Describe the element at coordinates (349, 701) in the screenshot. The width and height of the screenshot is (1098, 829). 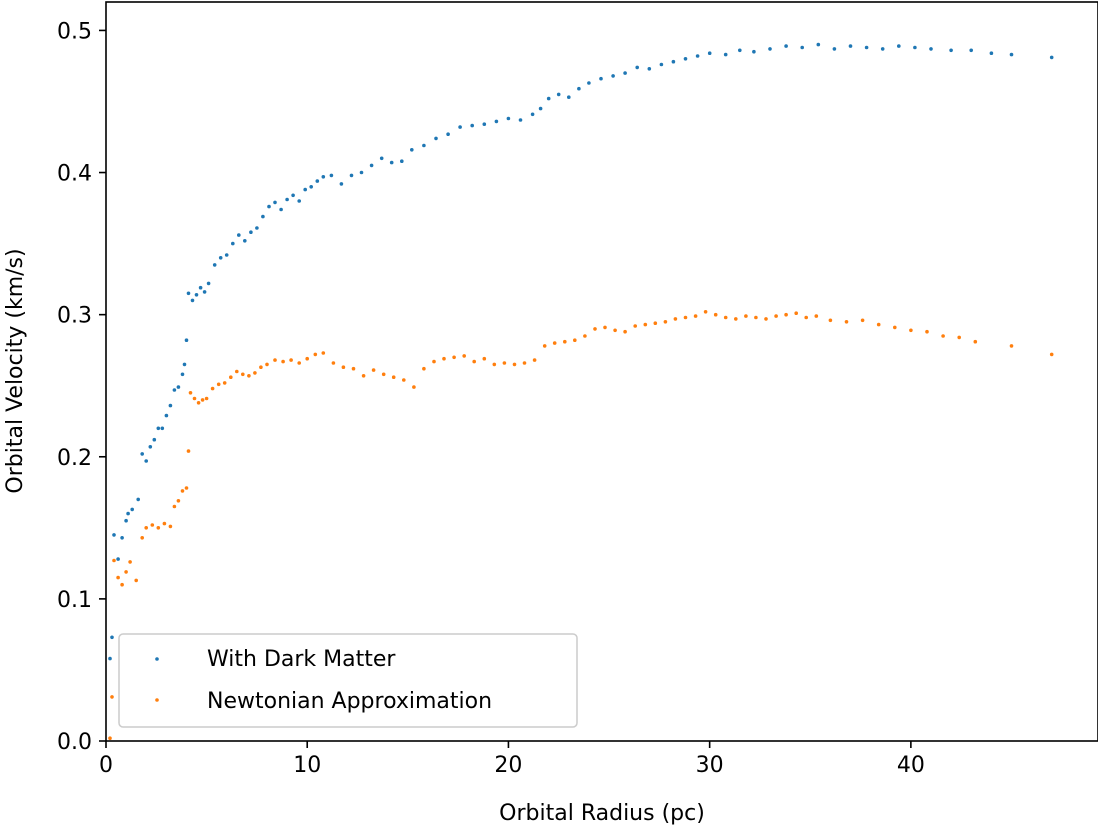
I see `legend-label-newtonian: Newtonian Approximation` at that location.